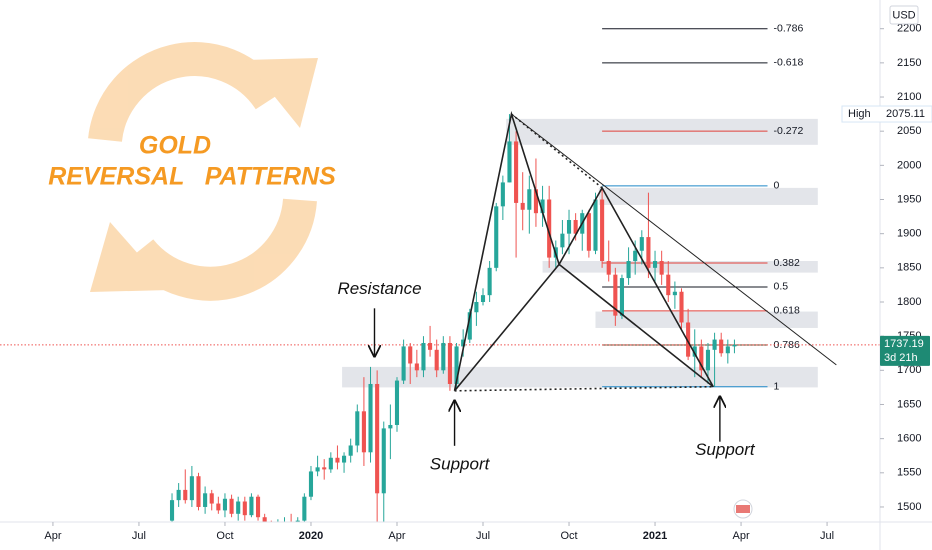 Image resolution: width=932 pixels, height=550 pixels. I want to click on countdown-label: 3d 21h, so click(901, 358).